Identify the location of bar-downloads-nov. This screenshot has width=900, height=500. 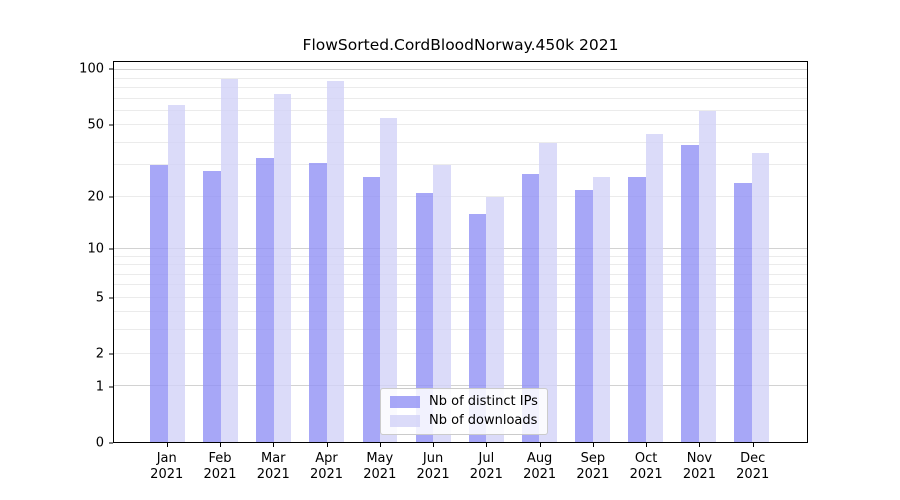
(707, 276).